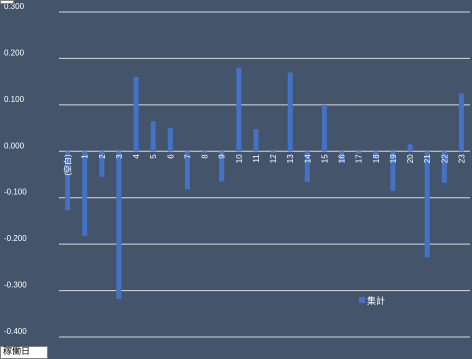 The width and height of the screenshot is (472, 359). I want to click on legend-swatch, so click(362, 300).